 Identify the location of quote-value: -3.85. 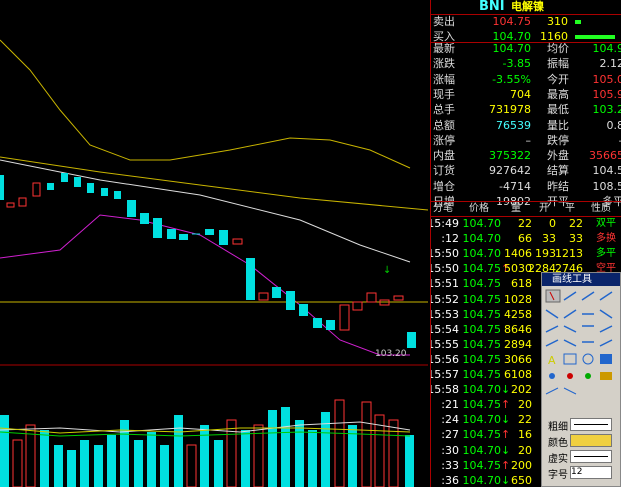
(516, 64).